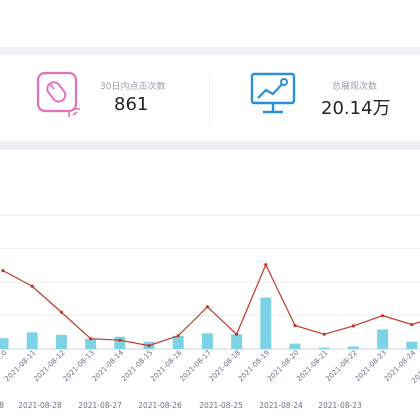  What do you see at coordinates (281, 405) in the screenshot?
I see `secondary-axis-label: 2021-08-24` at bounding box center [281, 405].